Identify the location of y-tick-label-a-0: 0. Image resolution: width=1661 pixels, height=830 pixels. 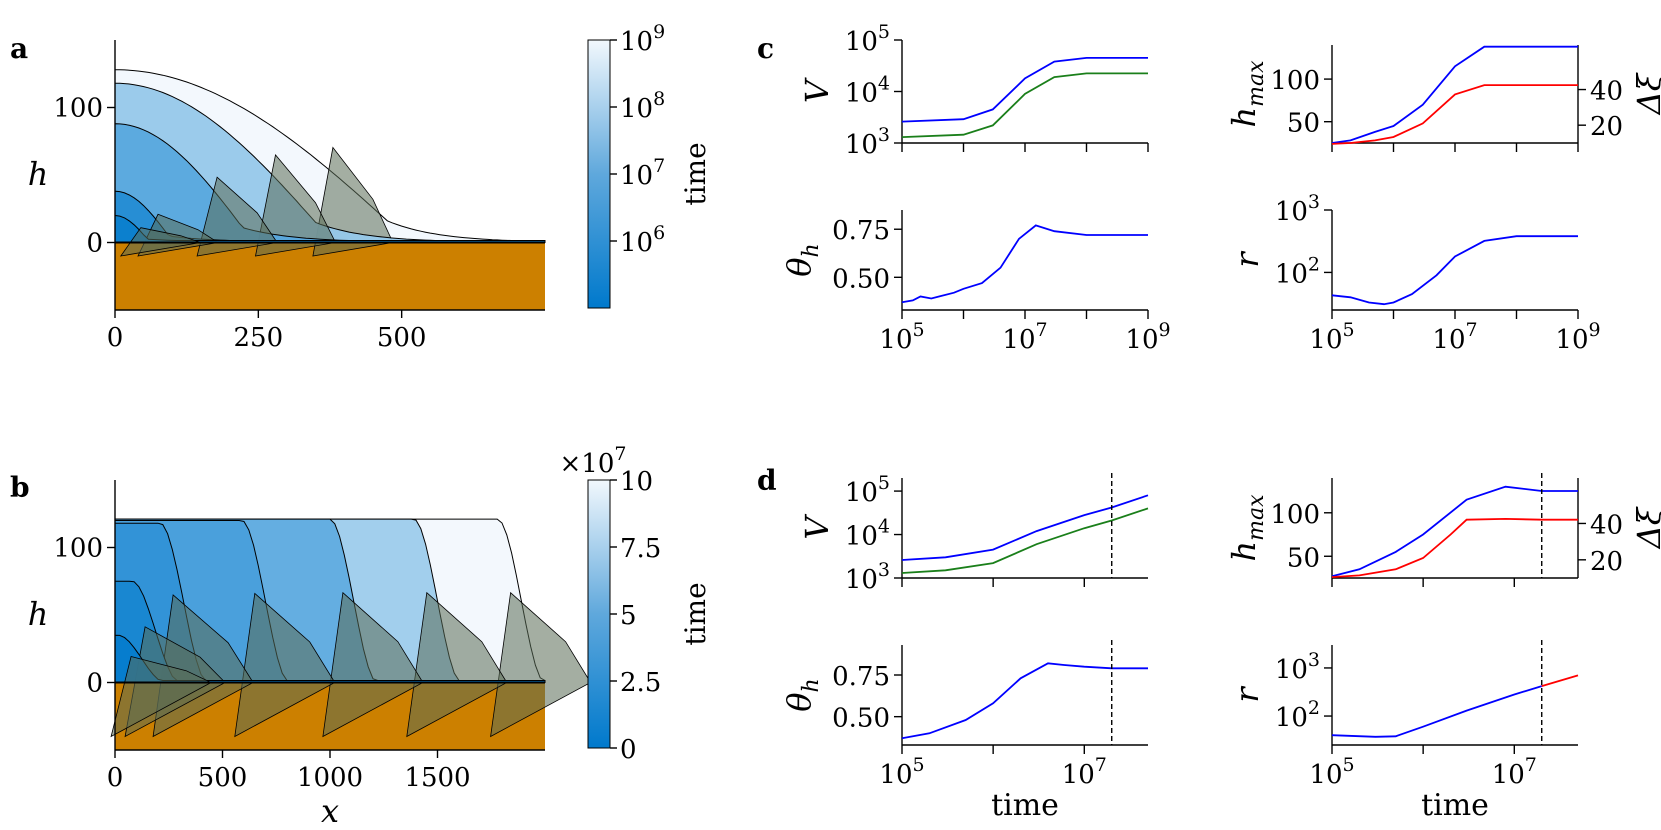
(94, 244).